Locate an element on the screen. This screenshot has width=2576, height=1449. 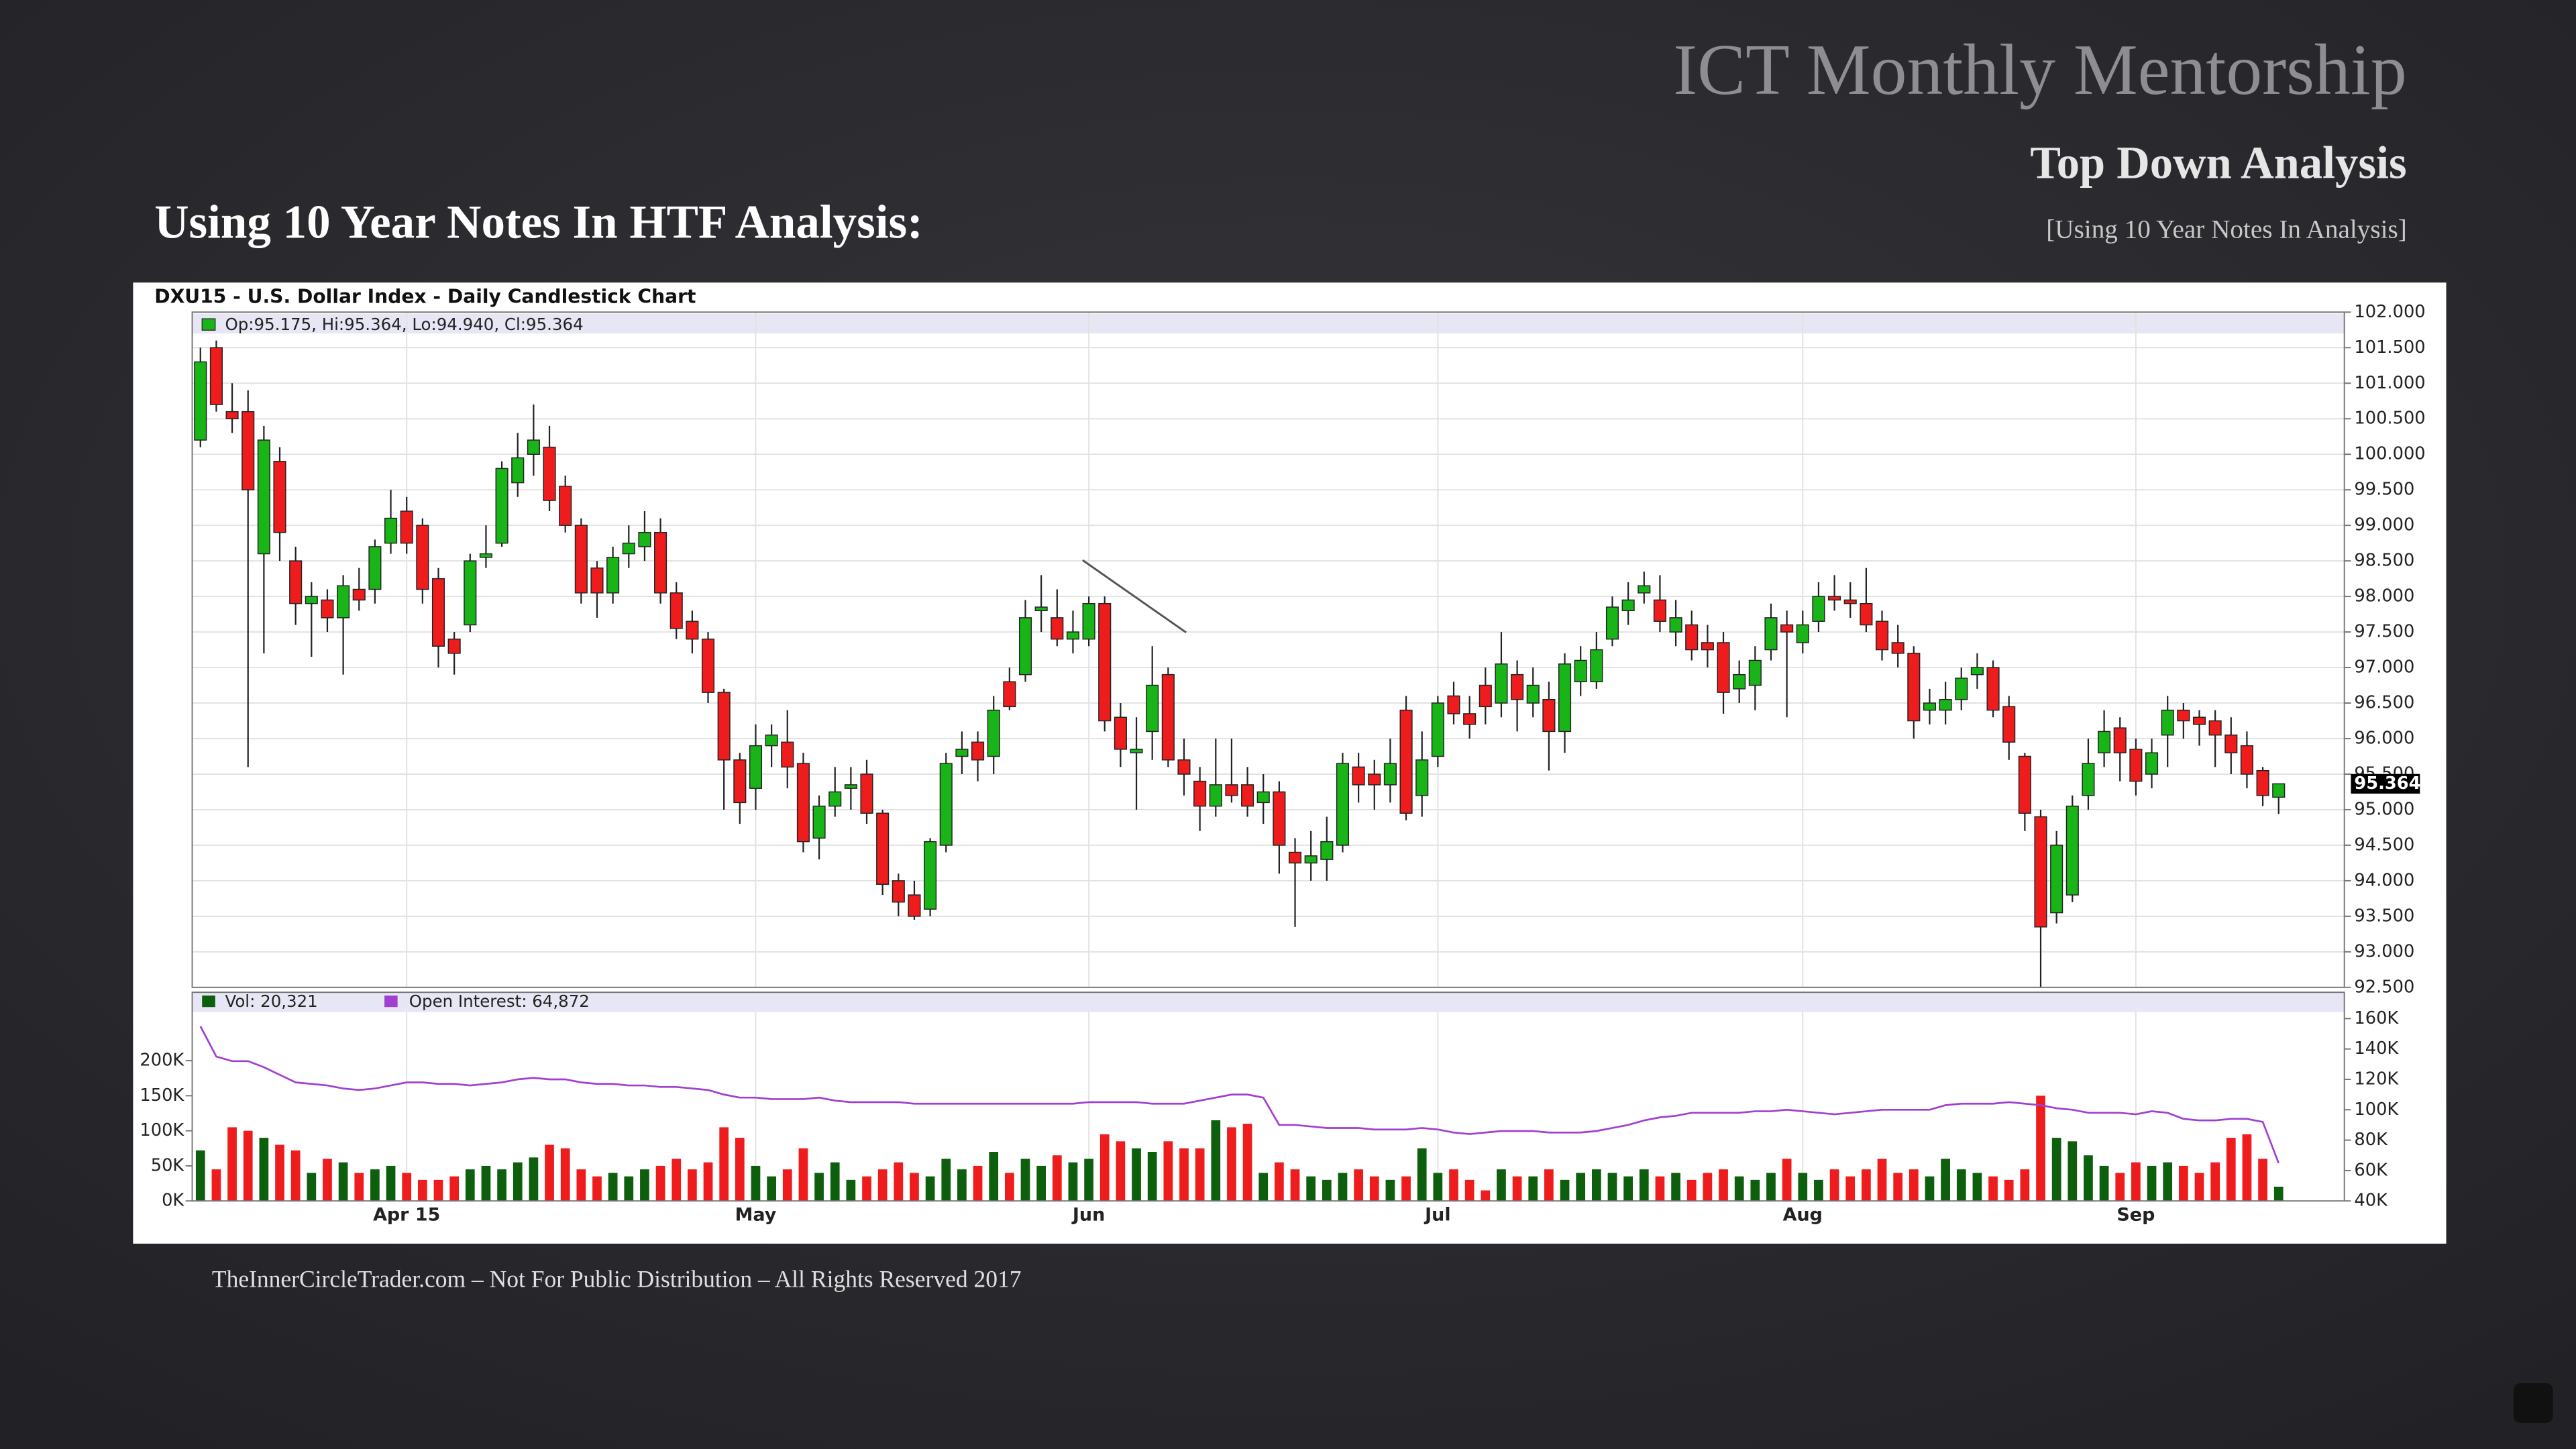
x-tick-label: Sep is located at coordinates (2135, 1215).